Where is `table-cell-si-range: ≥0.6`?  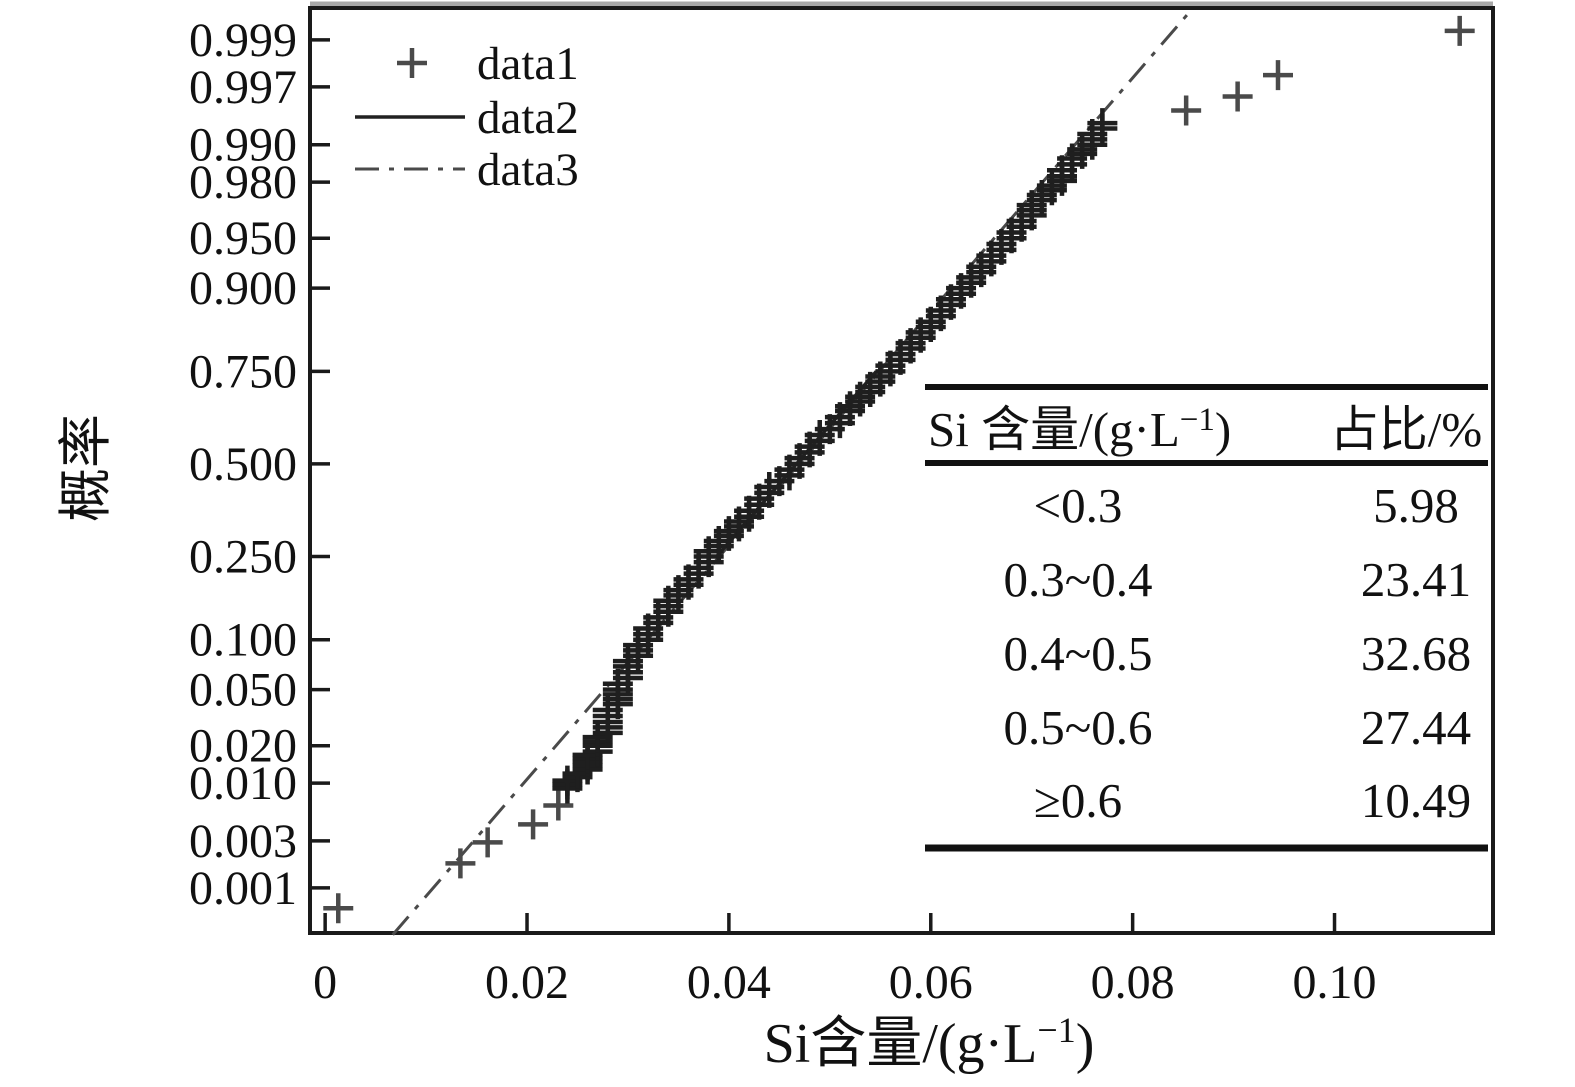 table-cell-si-range: ≥0.6 is located at coordinates (1078, 800).